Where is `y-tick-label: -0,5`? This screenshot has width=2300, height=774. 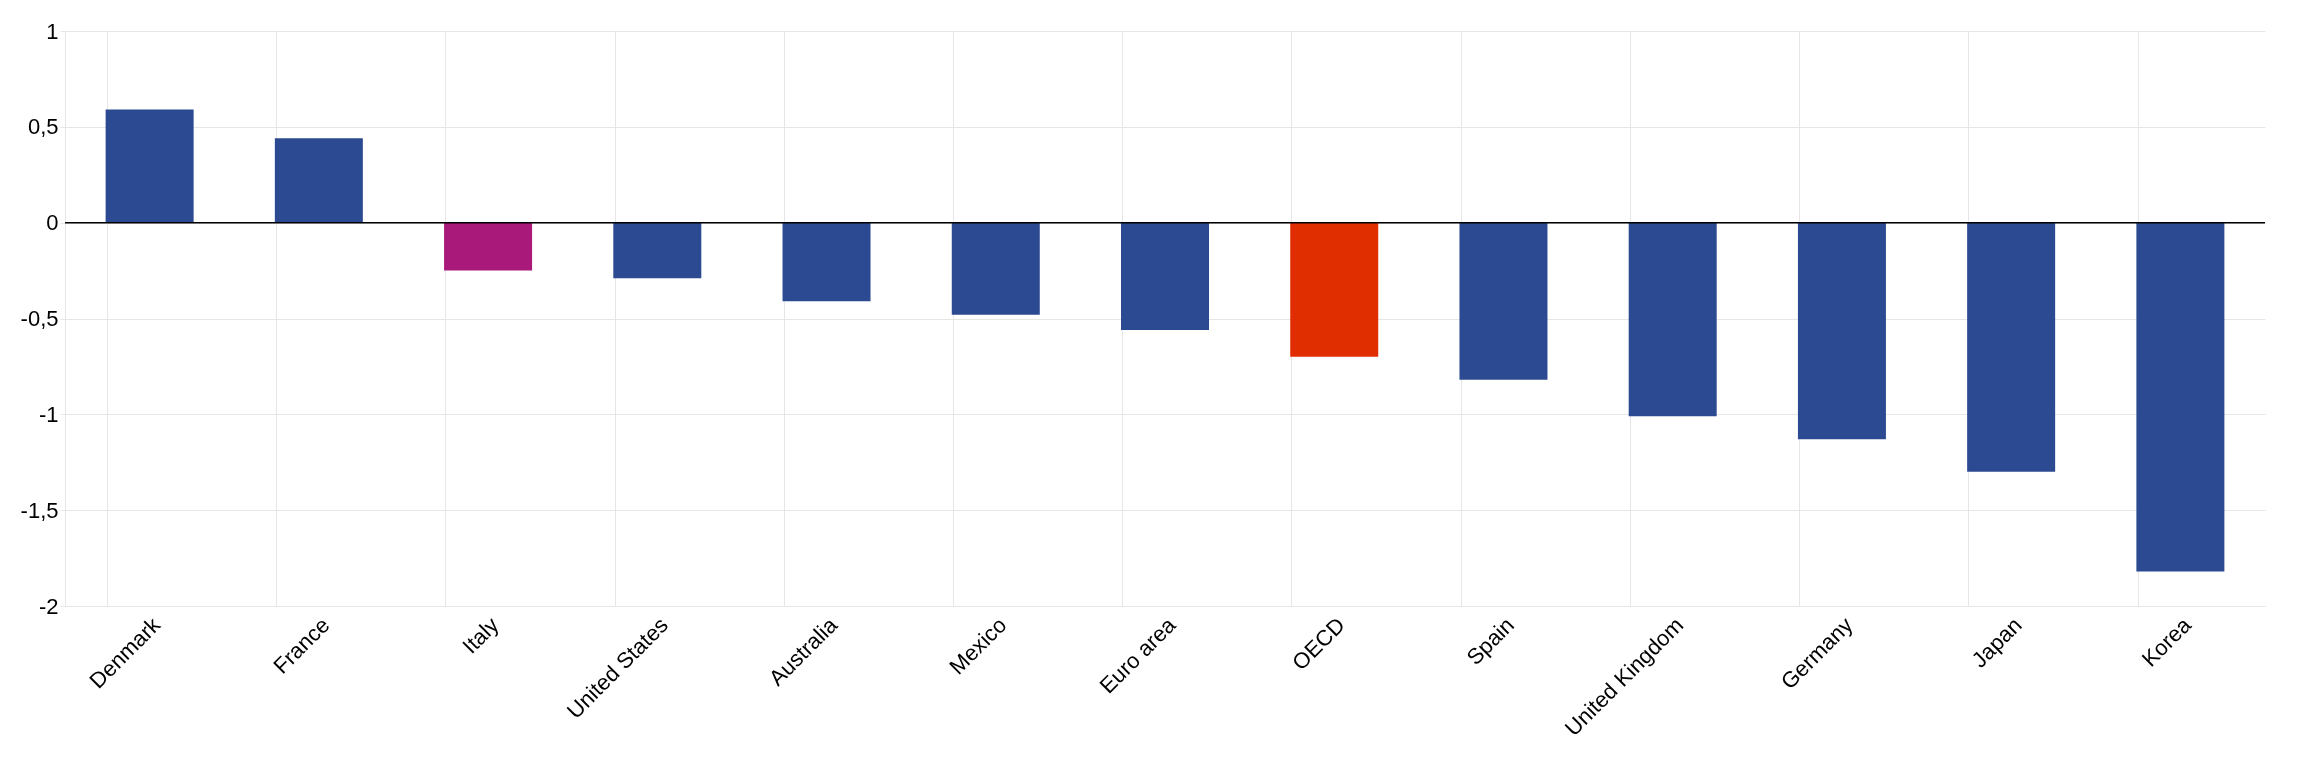 y-tick-label: -0,5 is located at coordinates (39, 318).